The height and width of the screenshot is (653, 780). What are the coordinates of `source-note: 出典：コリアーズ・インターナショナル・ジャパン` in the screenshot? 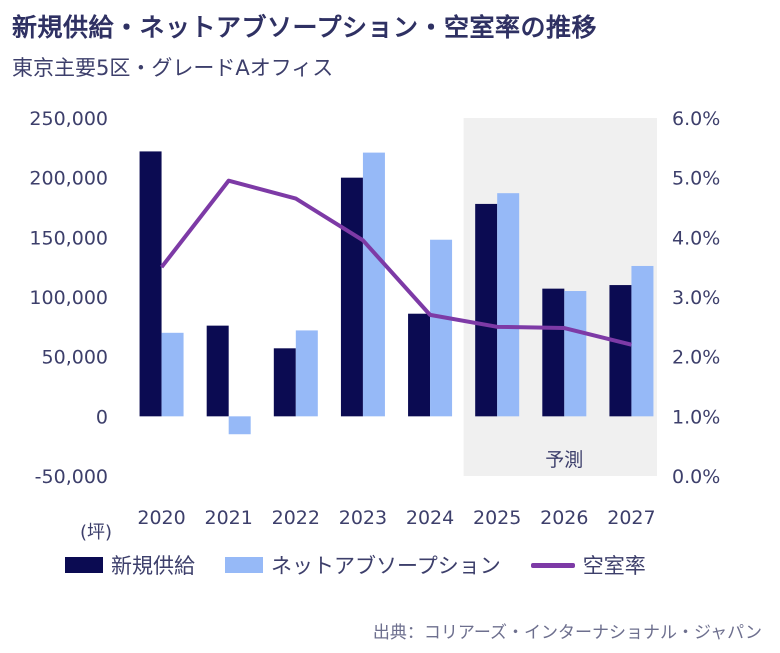 It's located at (567, 633).